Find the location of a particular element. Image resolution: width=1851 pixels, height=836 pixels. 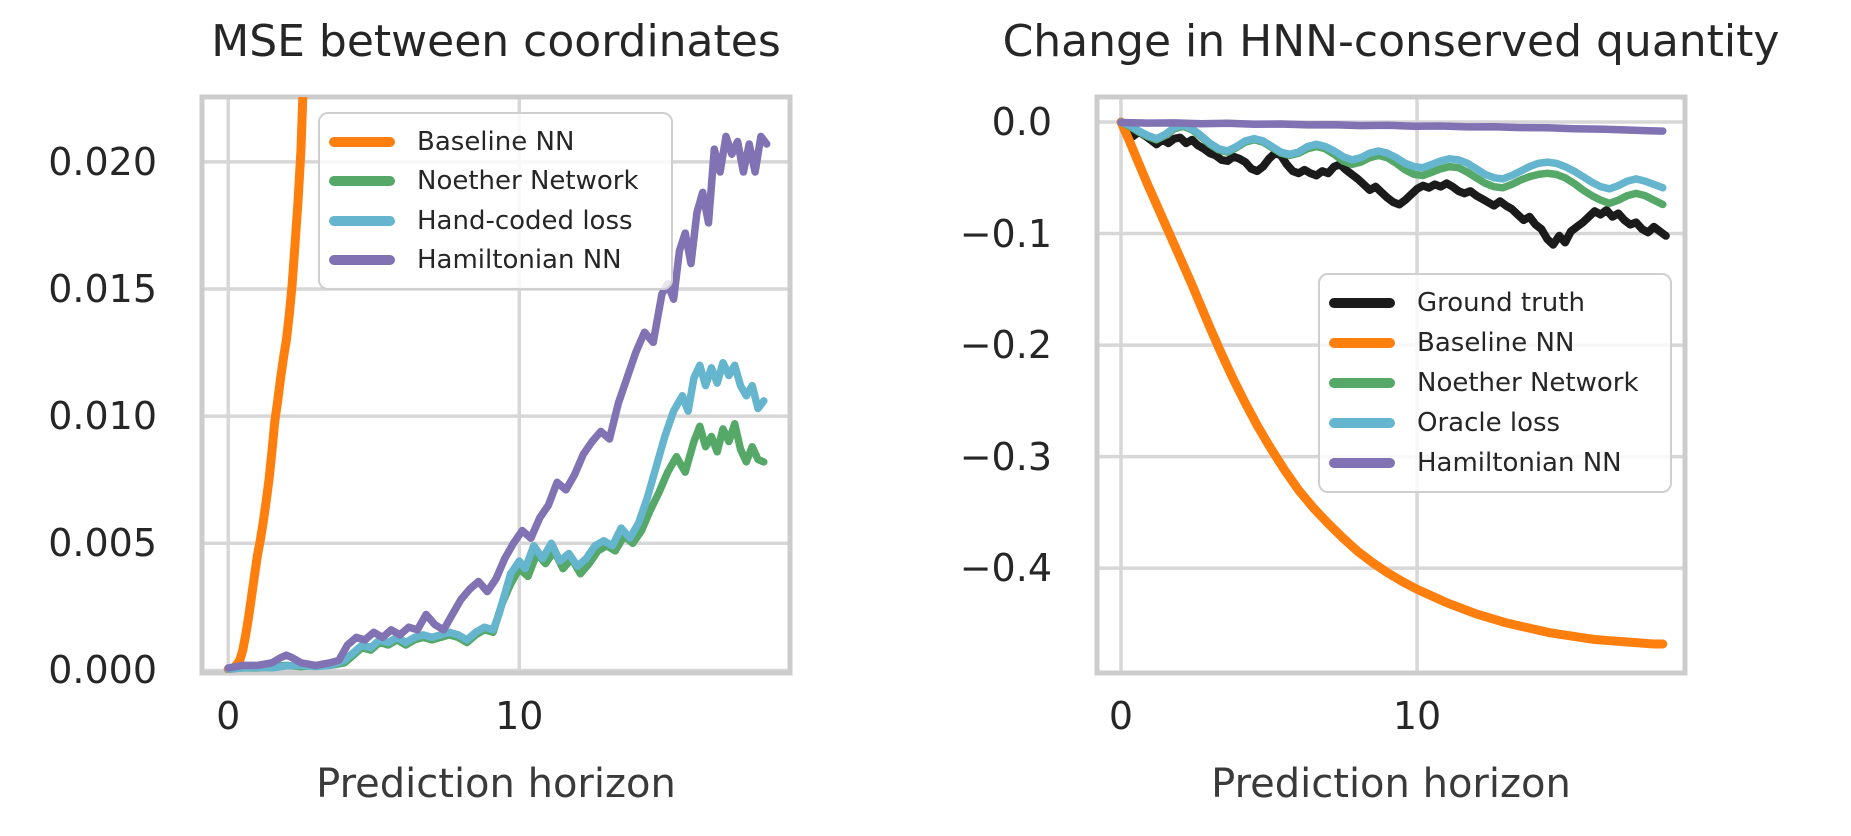

y-tick-label: −0.4 is located at coordinates (1005, 568).